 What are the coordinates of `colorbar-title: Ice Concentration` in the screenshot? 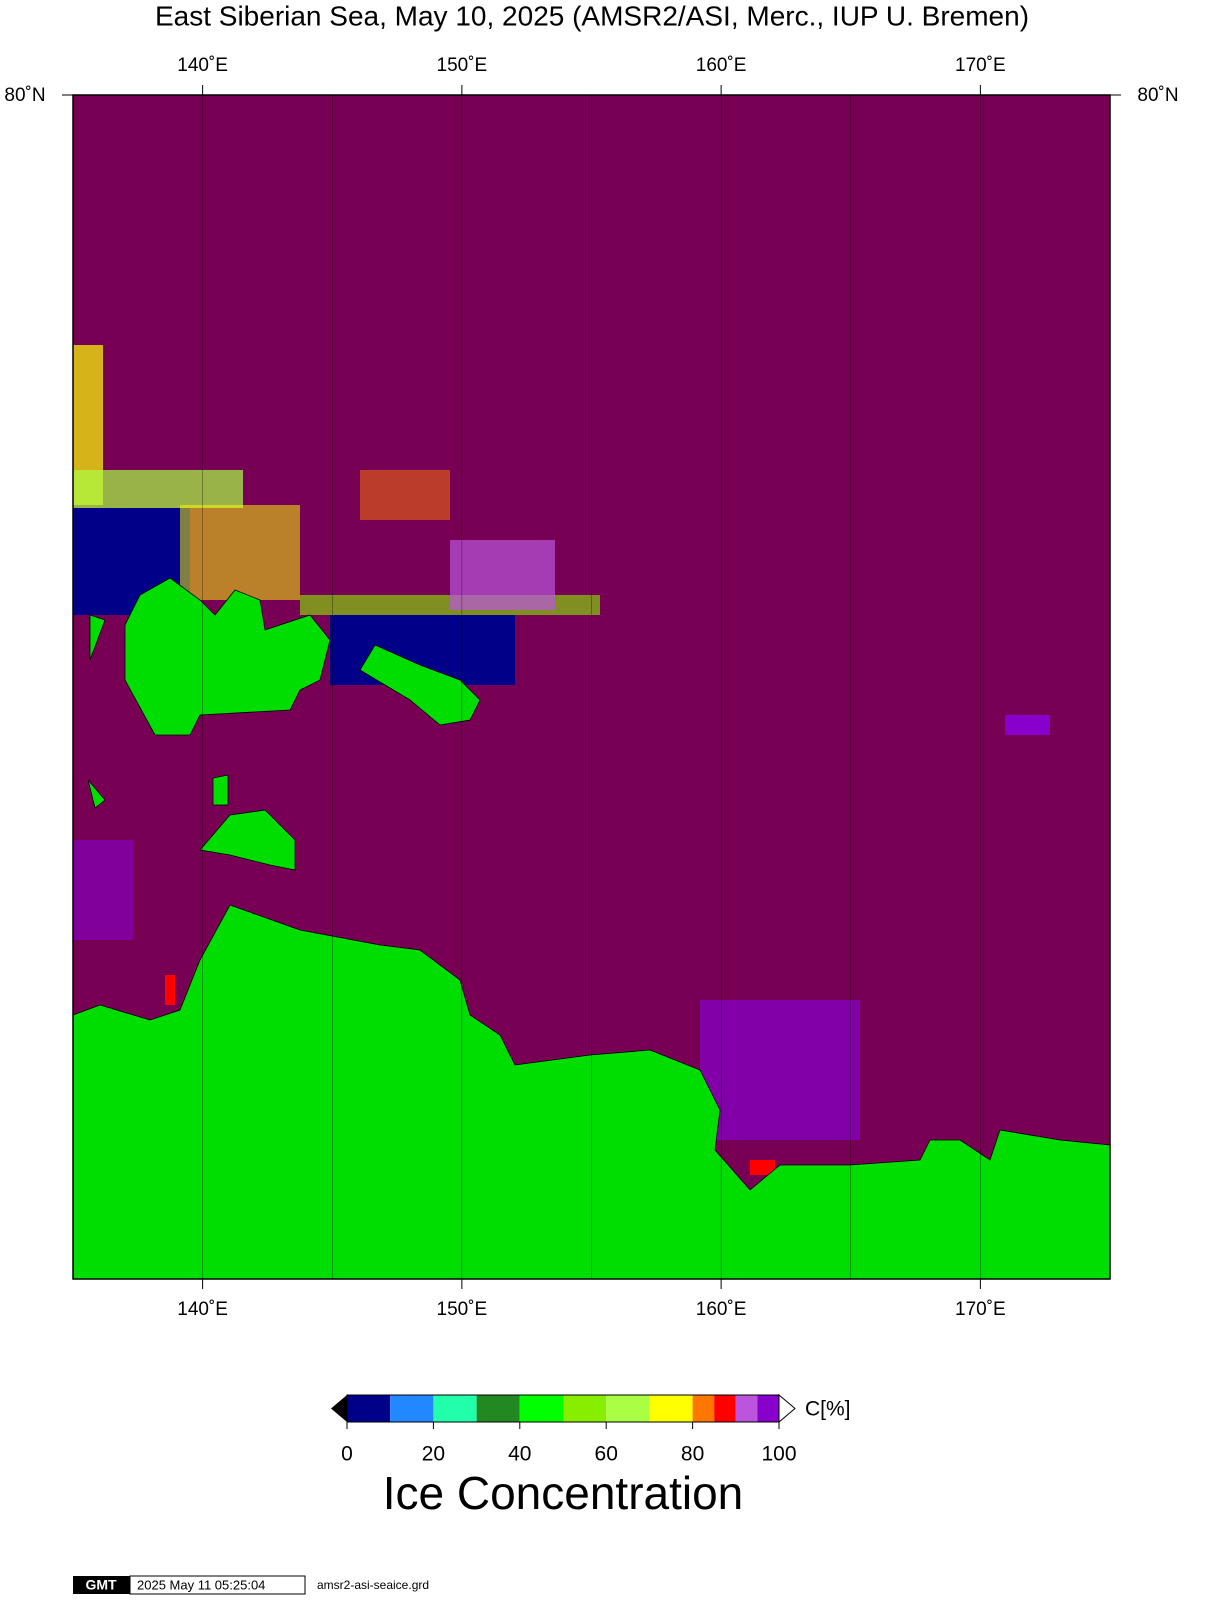 It's located at (563, 1493).